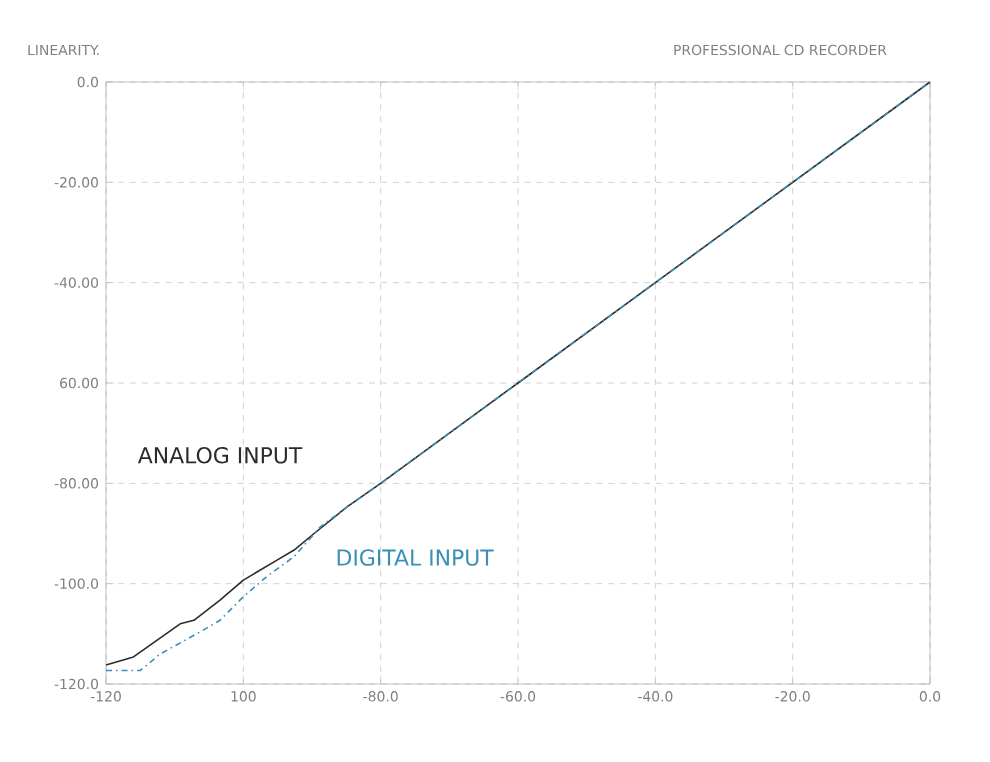 The height and width of the screenshot is (762, 990). Describe the element at coordinates (220, 455) in the screenshot. I see `text: ANALOG INPUT` at that location.